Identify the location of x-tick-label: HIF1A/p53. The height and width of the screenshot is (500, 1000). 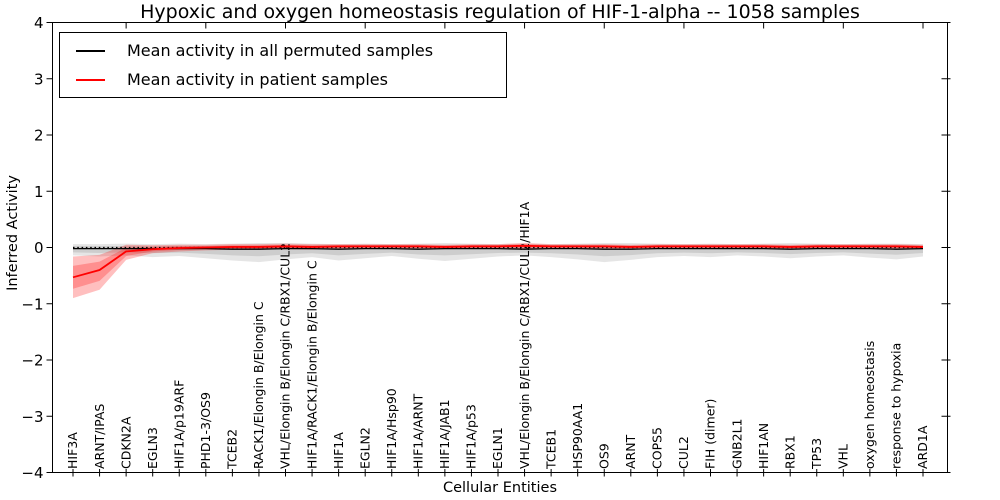
(471, 436).